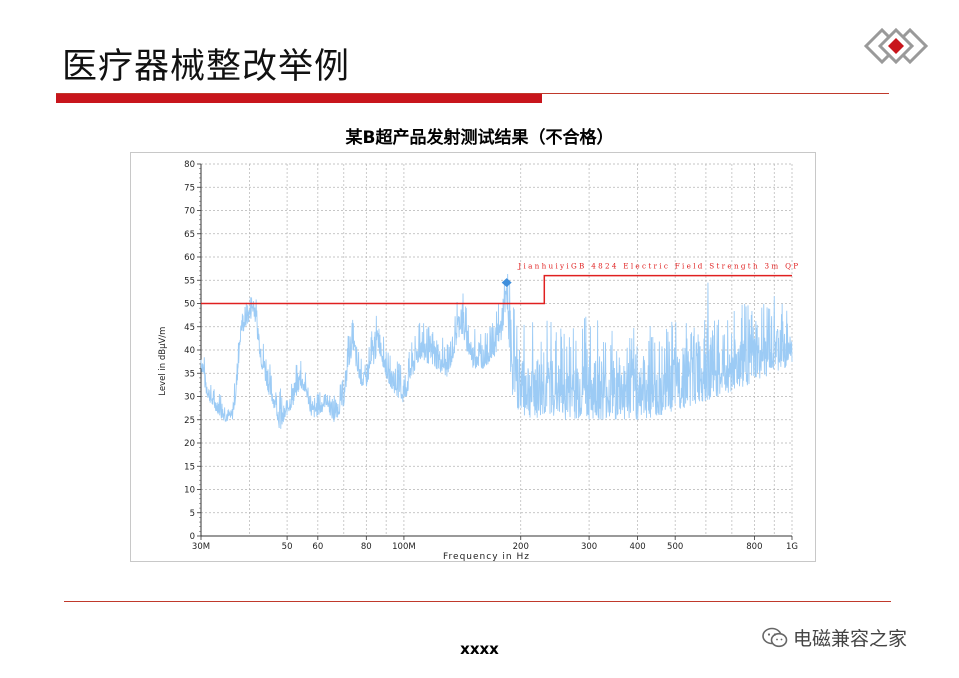 The height and width of the screenshot is (678, 959). What do you see at coordinates (479, 649) in the screenshot?
I see `footer-text: xxxx` at bounding box center [479, 649].